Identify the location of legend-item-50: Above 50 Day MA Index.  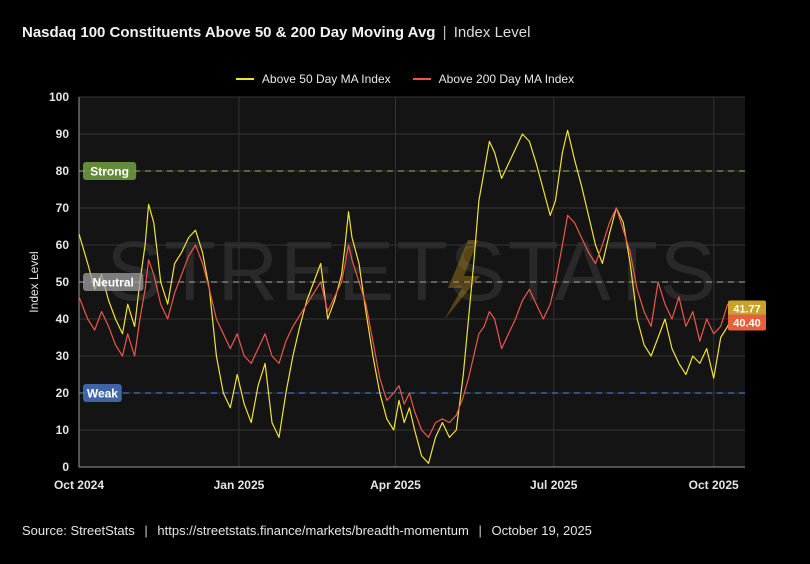
(313, 79).